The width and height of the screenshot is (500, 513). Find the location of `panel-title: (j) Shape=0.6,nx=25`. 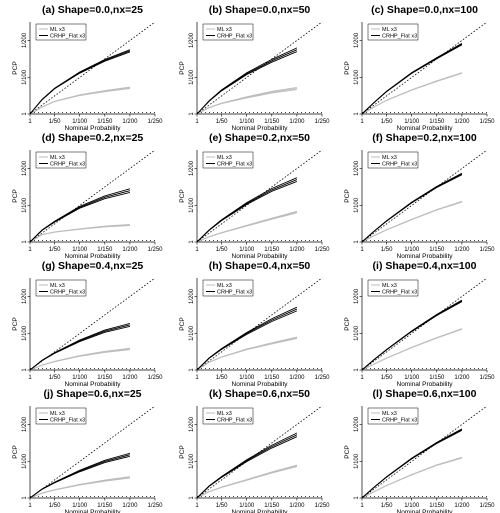

panel-title: (j) Shape=0.6,nx=25 is located at coordinates (92, 394).